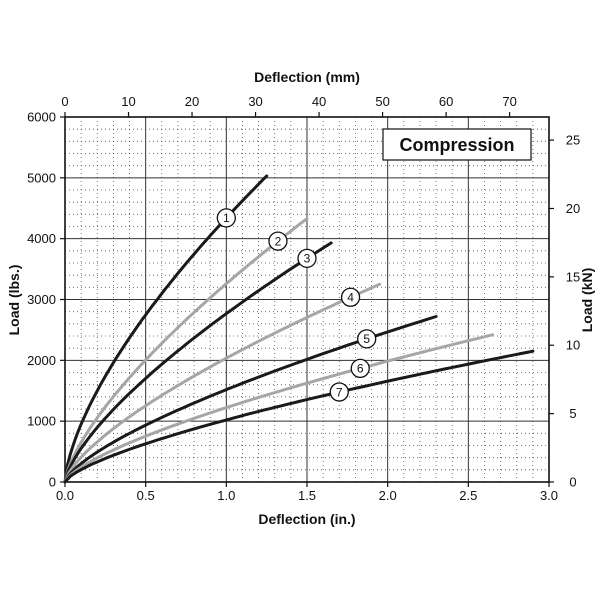 This screenshot has width=600, height=600. What do you see at coordinates (65, 495) in the screenshot?
I see `x-tick-label: 0.0` at bounding box center [65, 495].